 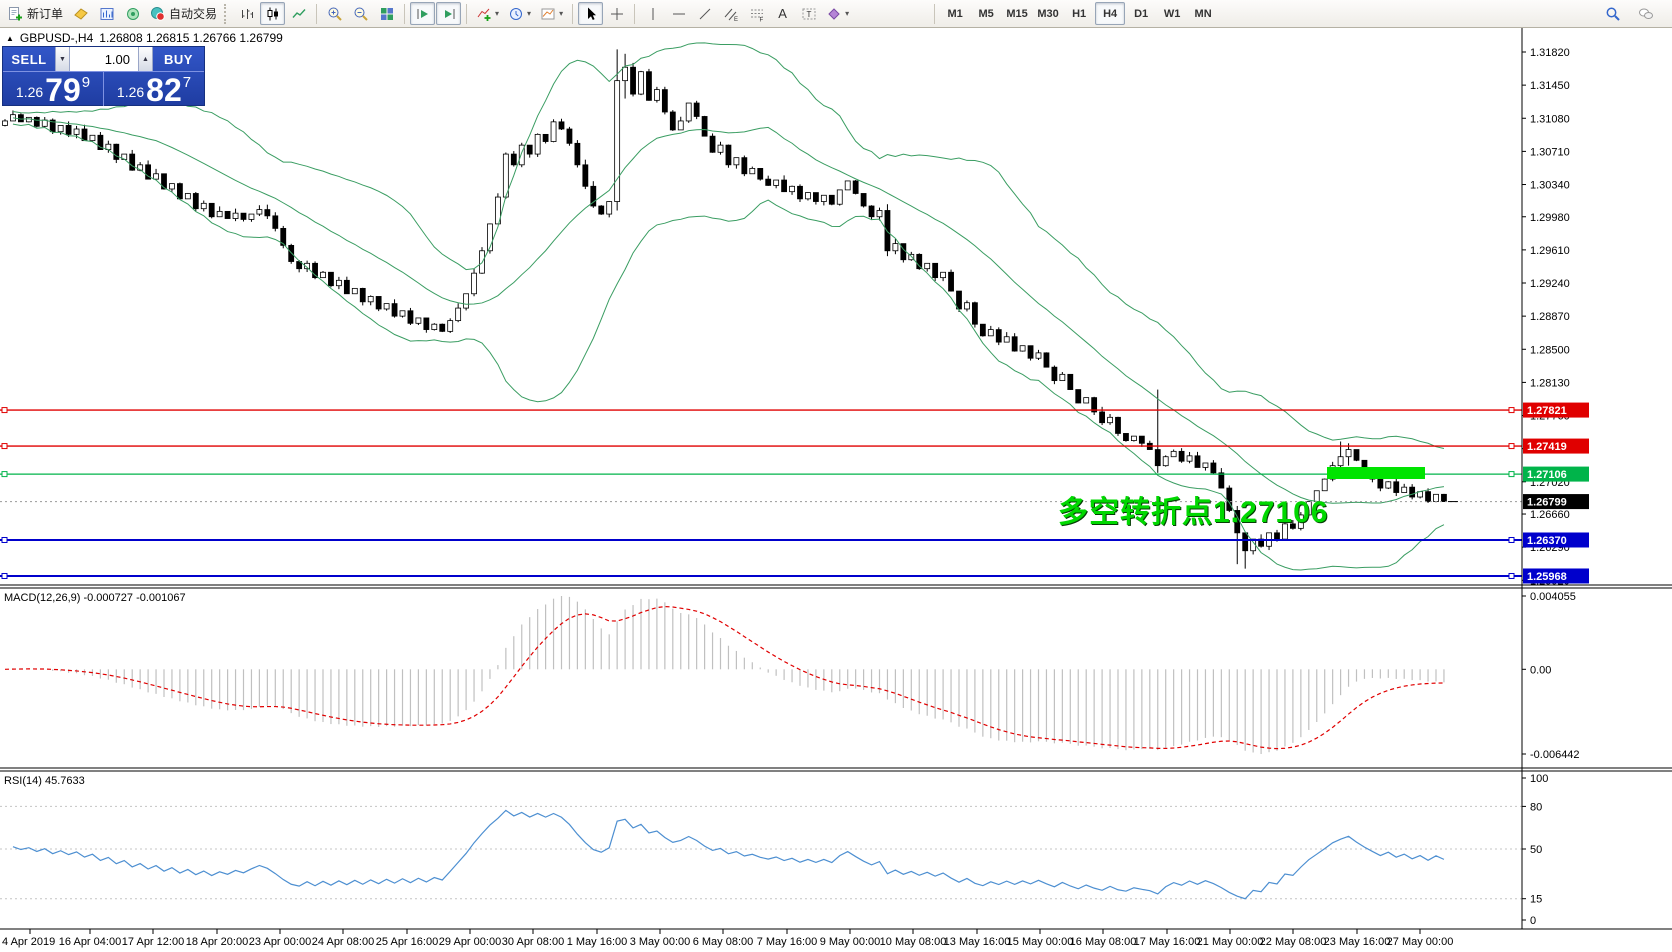 What do you see at coordinates (132, 13) in the screenshot?
I see `navigator-button` at bounding box center [132, 13].